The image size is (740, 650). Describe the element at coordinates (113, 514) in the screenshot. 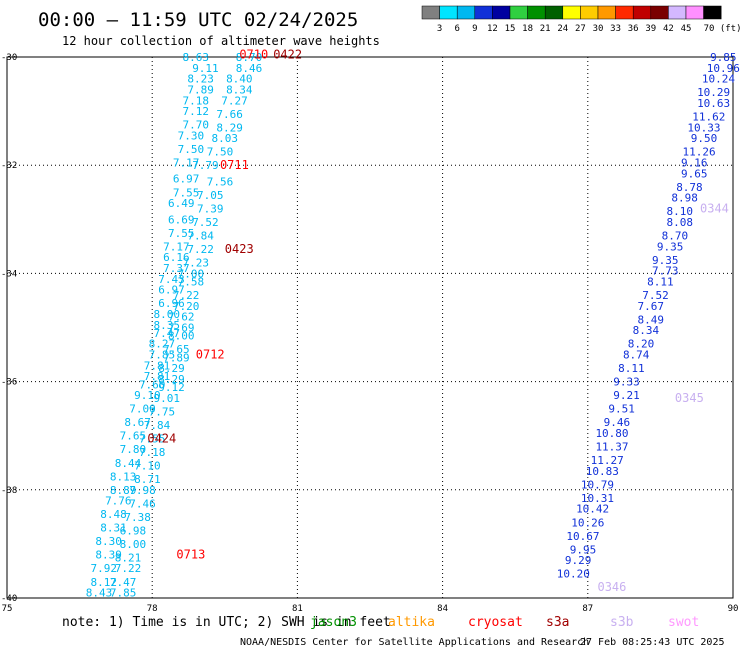

I see `swh-value: 8.48` at that location.